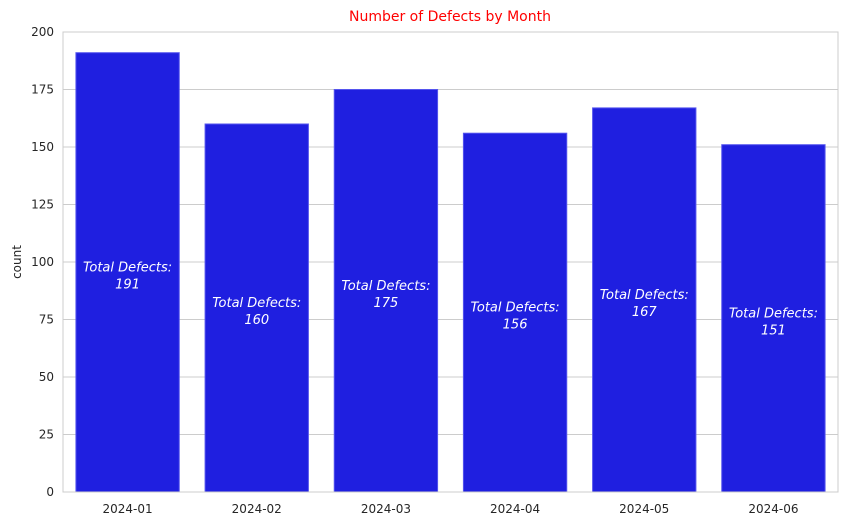  Describe the element at coordinates (46, 435) in the screenshot. I see `y-tick-label-25: 25` at that location.